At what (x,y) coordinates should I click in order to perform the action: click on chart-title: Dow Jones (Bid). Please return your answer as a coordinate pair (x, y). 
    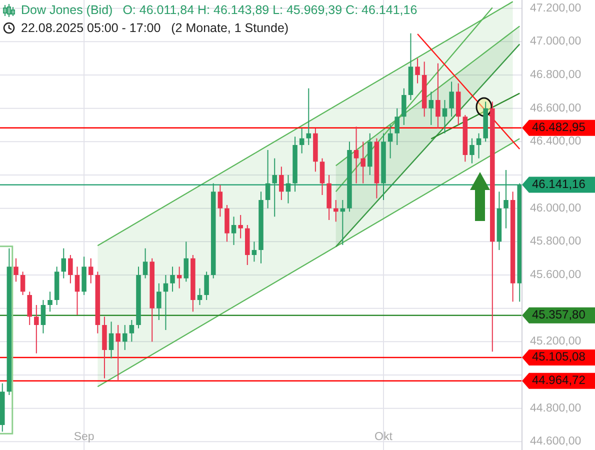
    Looking at the image, I should click on (67, 10).